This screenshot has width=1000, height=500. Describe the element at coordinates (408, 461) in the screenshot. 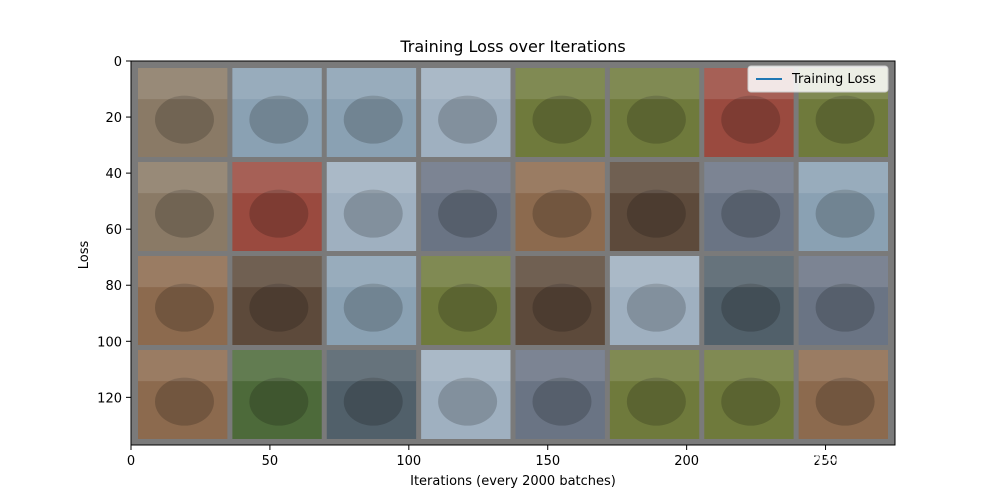

I see `x-tick-label: 100` at that location.